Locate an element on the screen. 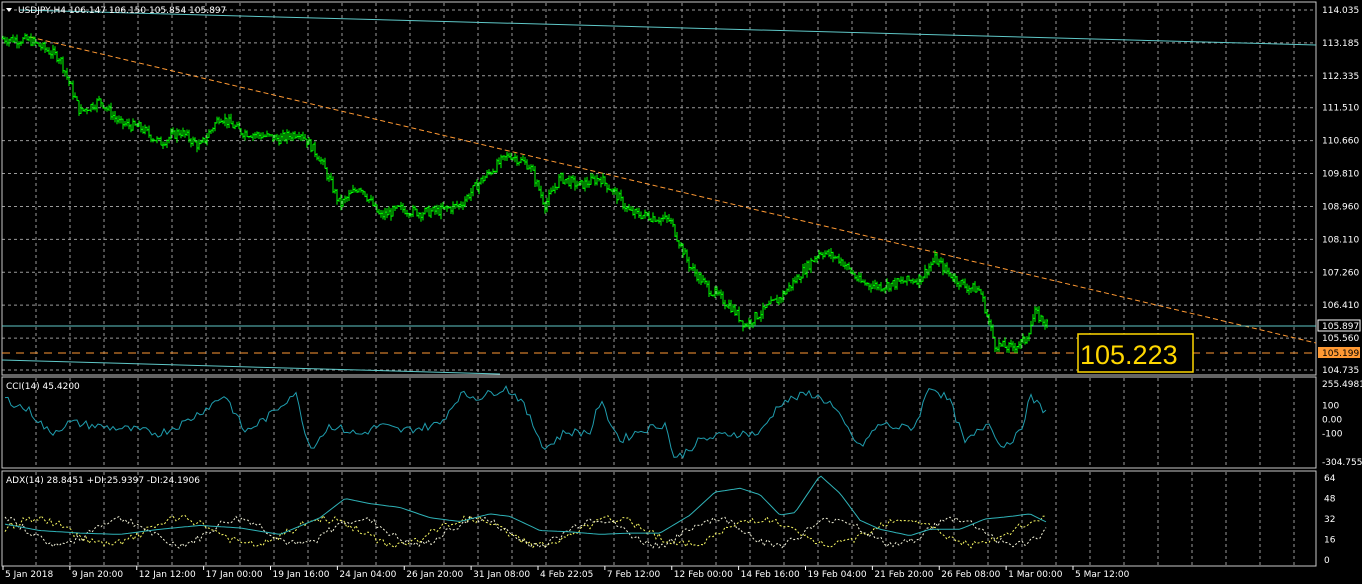 The image size is (1362, 584). adx-lines is located at coordinates (525, 512).